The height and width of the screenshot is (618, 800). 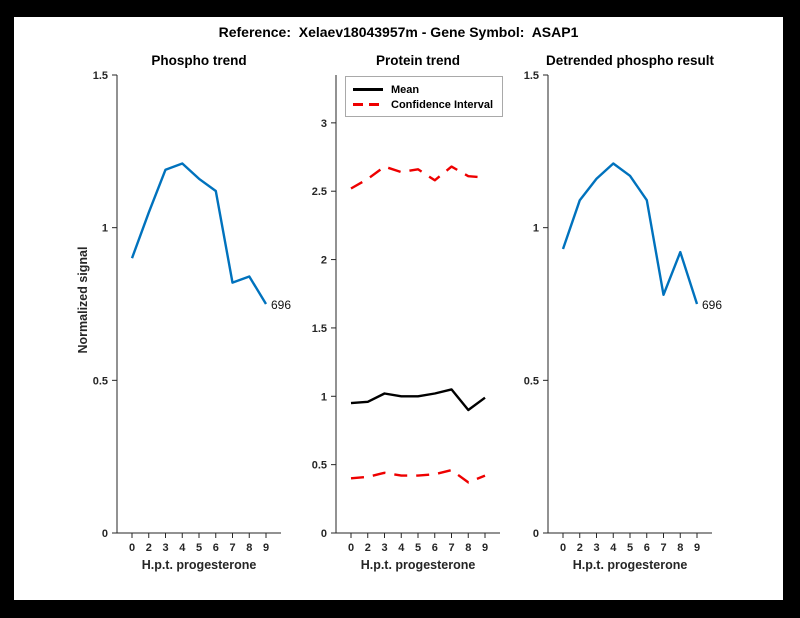 What do you see at coordinates (324, 124) in the screenshot?
I see `y-tick-label: 3` at bounding box center [324, 124].